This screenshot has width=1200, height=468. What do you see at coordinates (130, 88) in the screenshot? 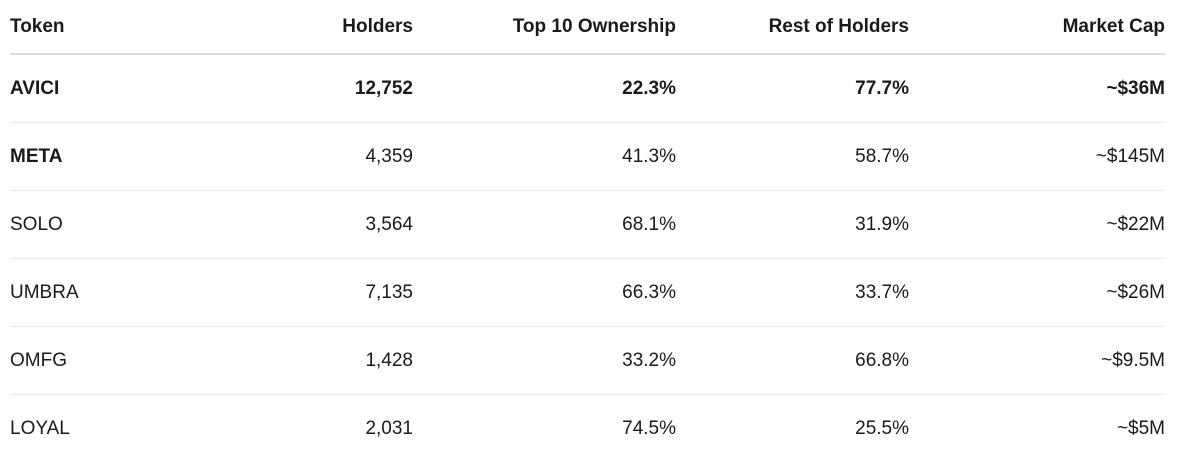
I see `cell-token: AVICI` at bounding box center [130, 88].